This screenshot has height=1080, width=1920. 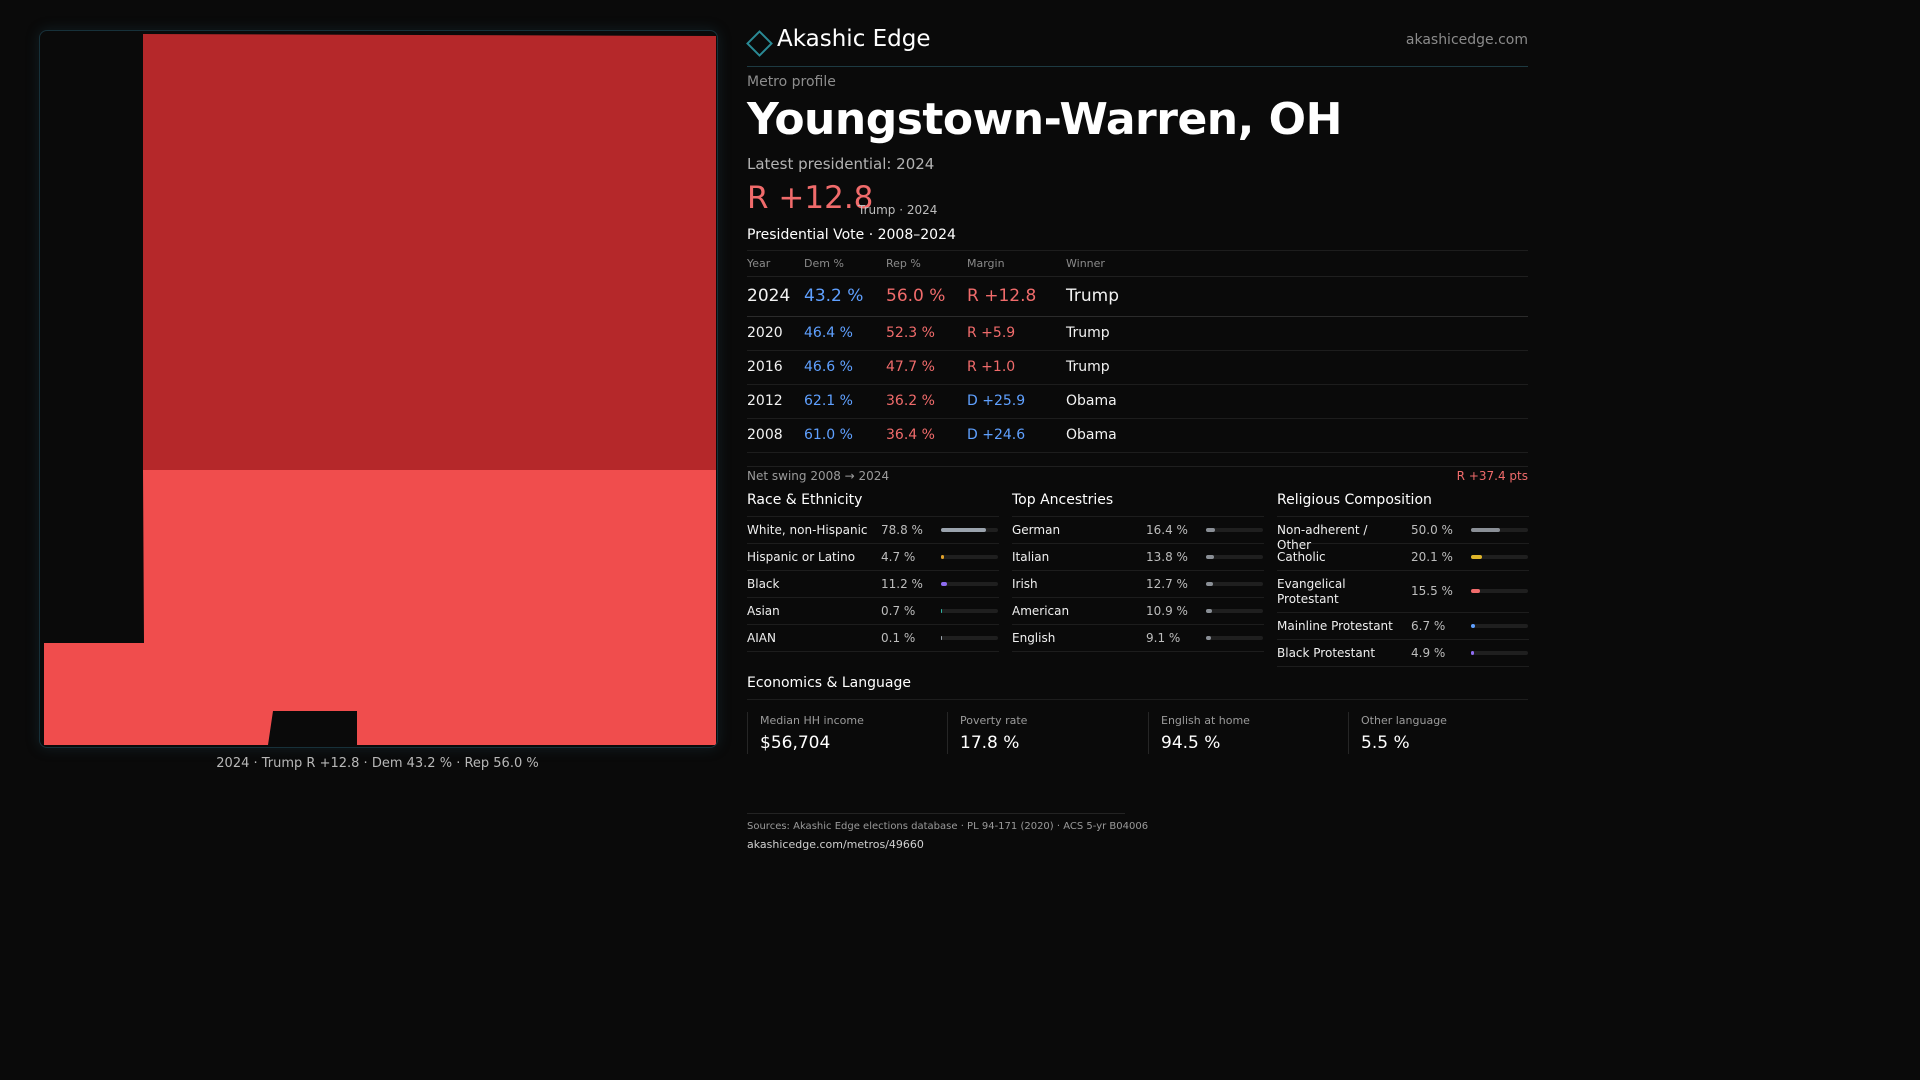 What do you see at coordinates (1093, 296) in the screenshot?
I see `row-winner: Trump` at bounding box center [1093, 296].